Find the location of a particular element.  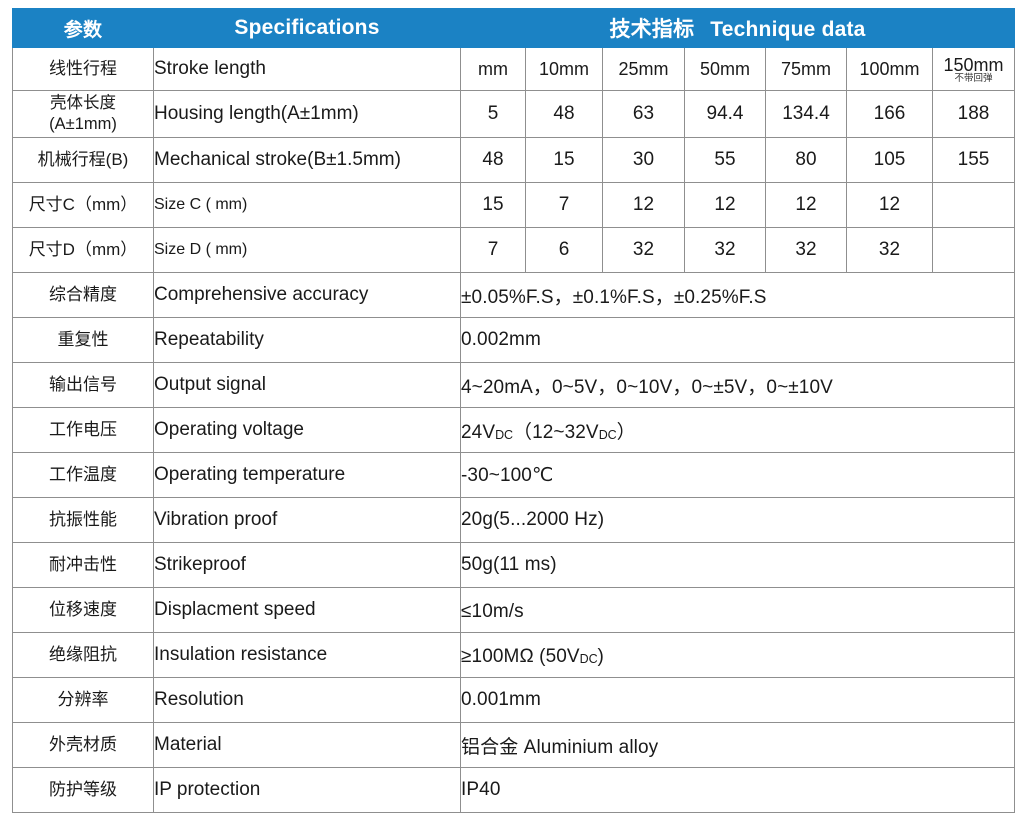

row-spec: Resolution is located at coordinates (307, 700).